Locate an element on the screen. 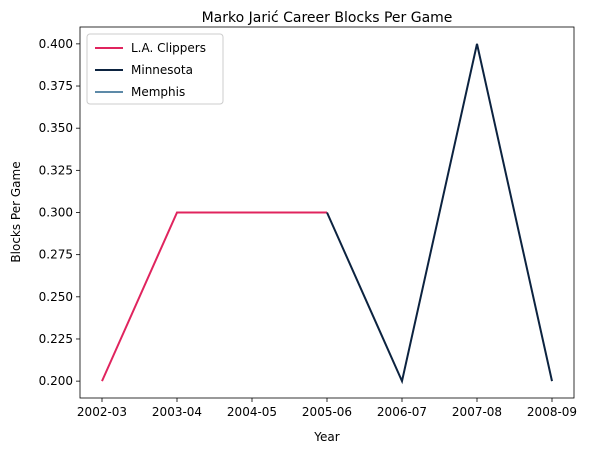 Image resolution: width=591 pixels, height=454 pixels. legend-box is located at coordinates (155, 69).